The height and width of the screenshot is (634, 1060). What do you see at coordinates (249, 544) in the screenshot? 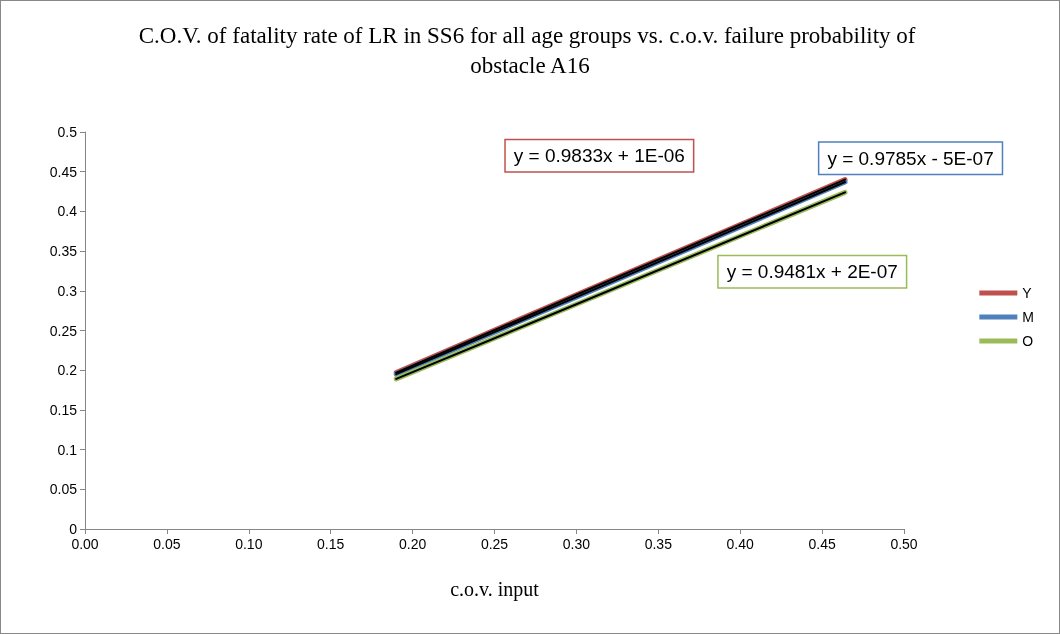
I see `x-tick-label: 0.10` at bounding box center [249, 544].